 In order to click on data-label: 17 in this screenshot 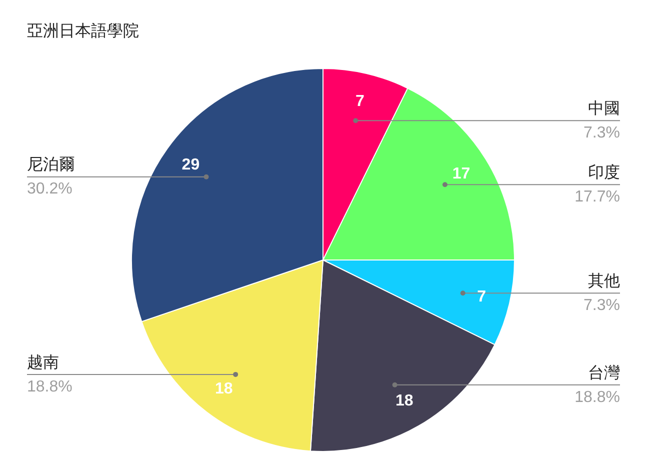, I will do `click(461, 173)`.